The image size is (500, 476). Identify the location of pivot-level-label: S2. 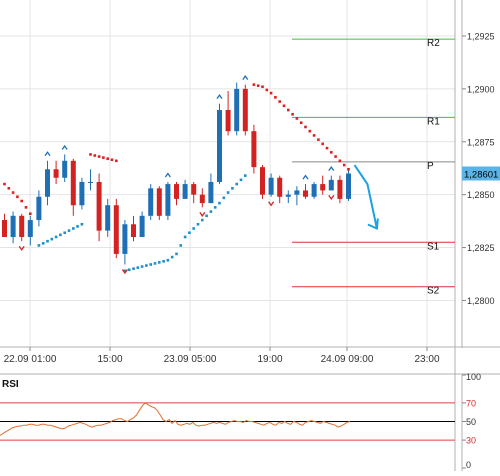
(433, 291).